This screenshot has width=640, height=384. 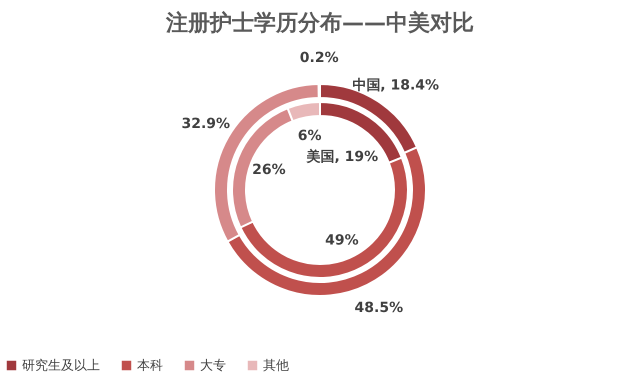 I want to click on slice-label: 美国, so click(x=319, y=156).